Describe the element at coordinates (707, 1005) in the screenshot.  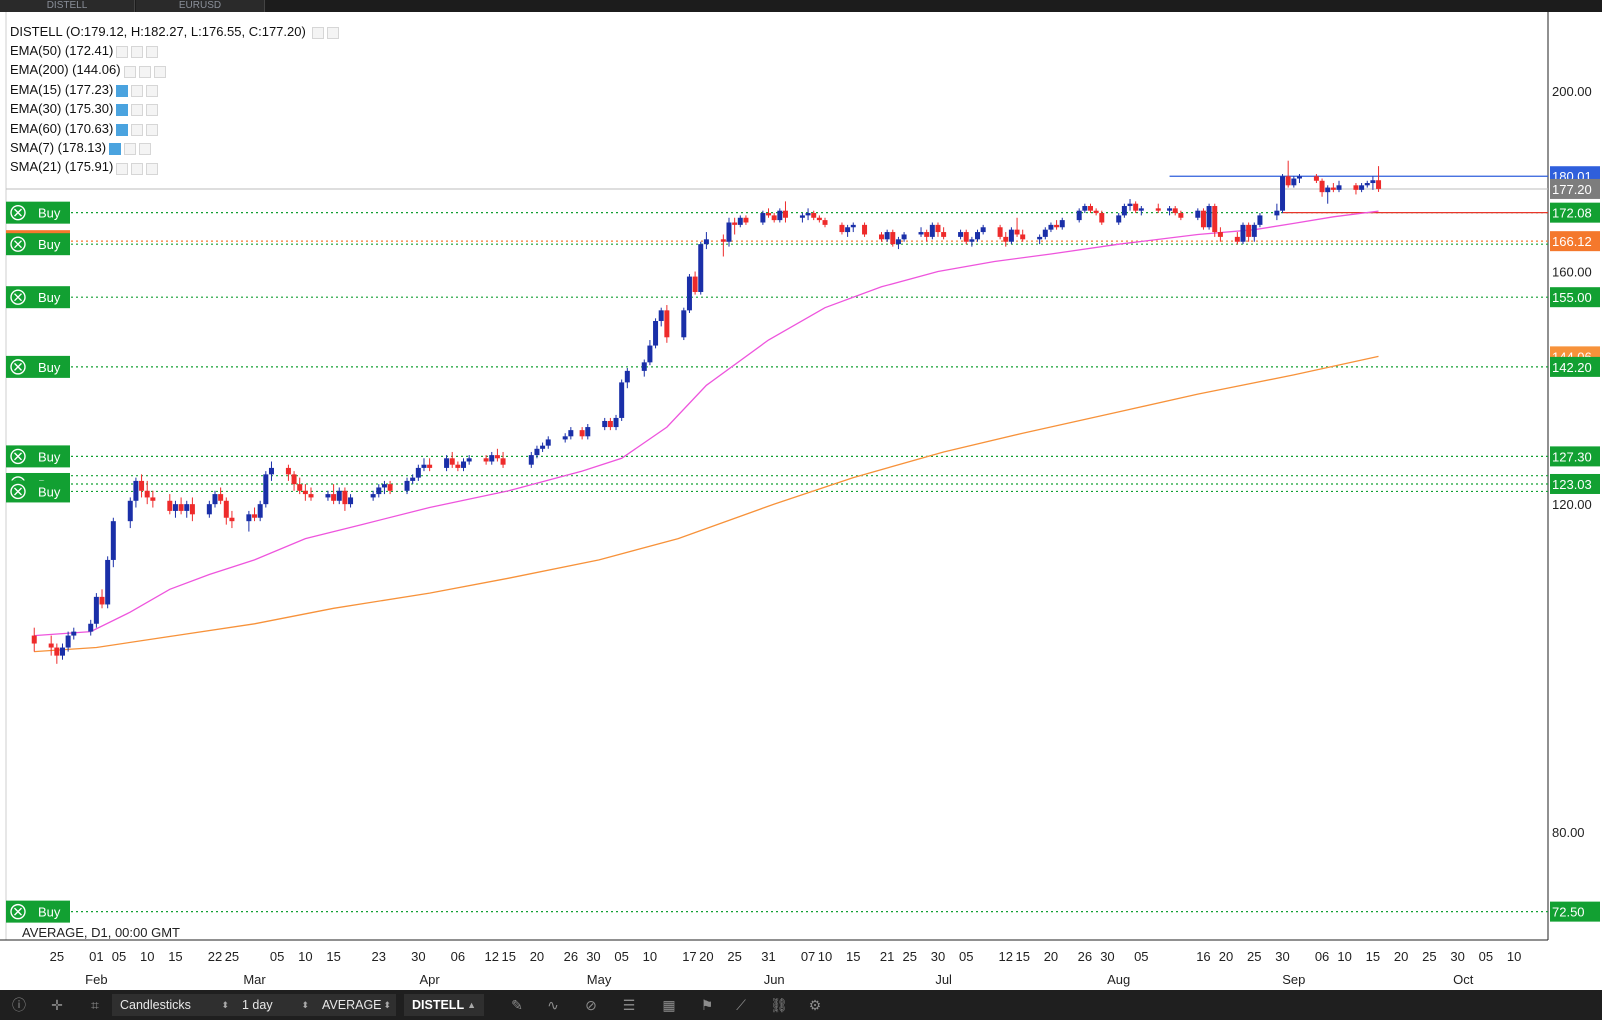
I see `flag-icon: ⚑` at that location.